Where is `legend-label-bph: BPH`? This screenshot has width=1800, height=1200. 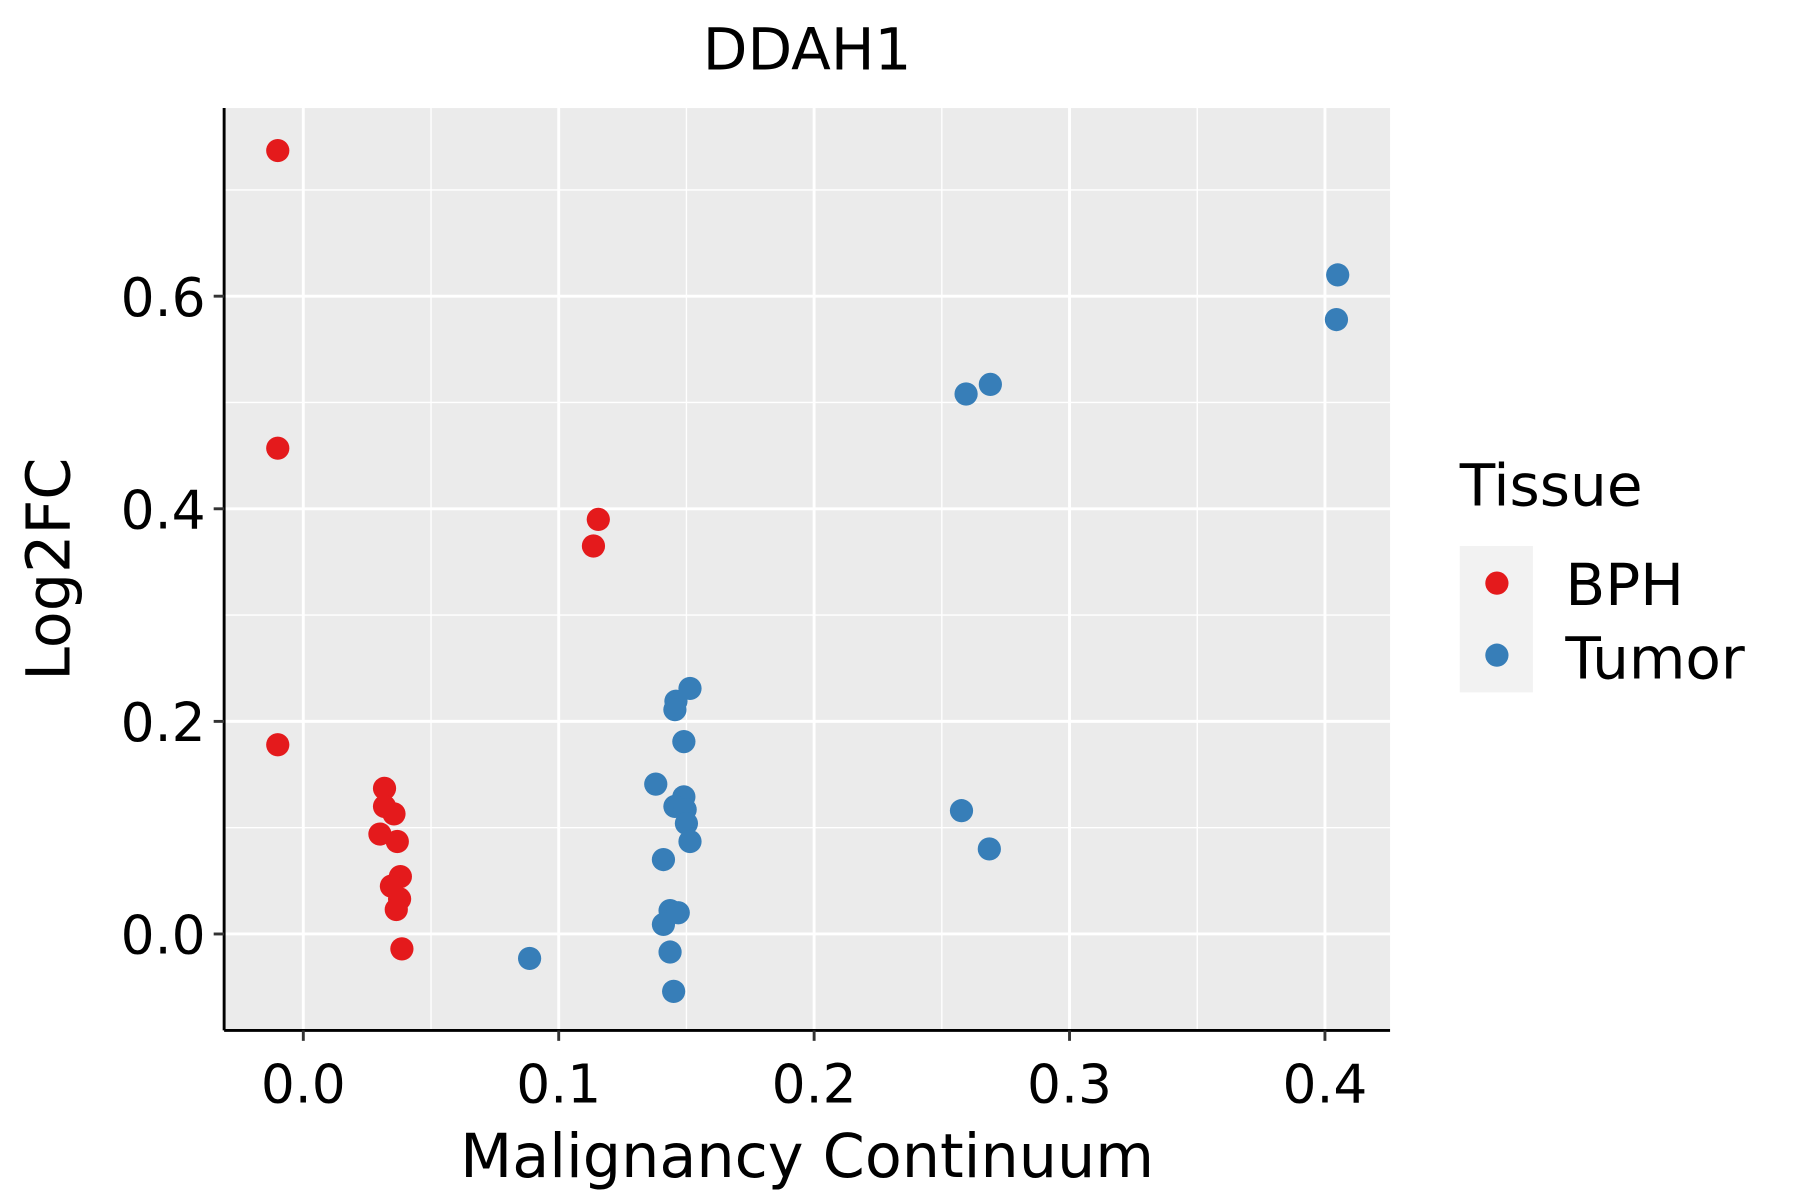
legend-label-bph: BPH is located at coordinates (1624, 585).